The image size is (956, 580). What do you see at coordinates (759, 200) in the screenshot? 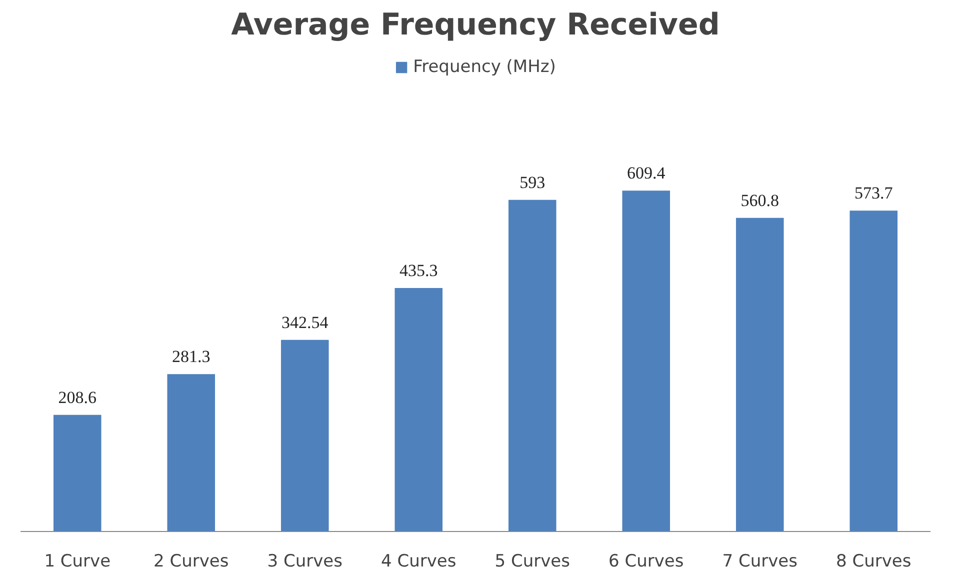
I see `data-label: 560.8` at bounding box center [759, 200].